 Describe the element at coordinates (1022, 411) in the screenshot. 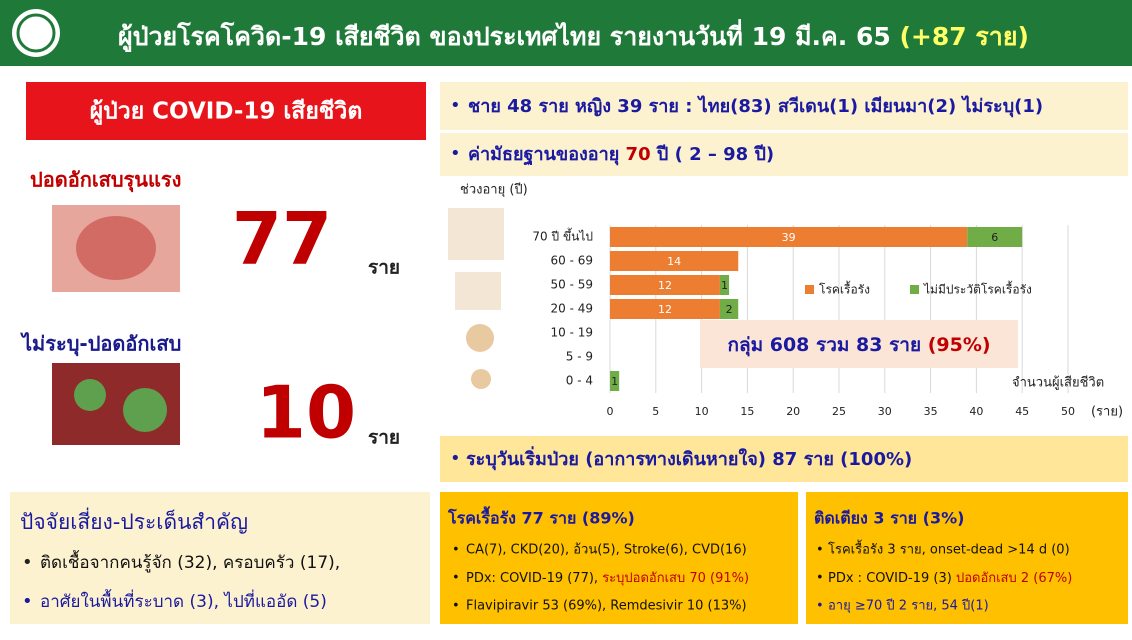

I see `x-tick-label: 45` at that location.